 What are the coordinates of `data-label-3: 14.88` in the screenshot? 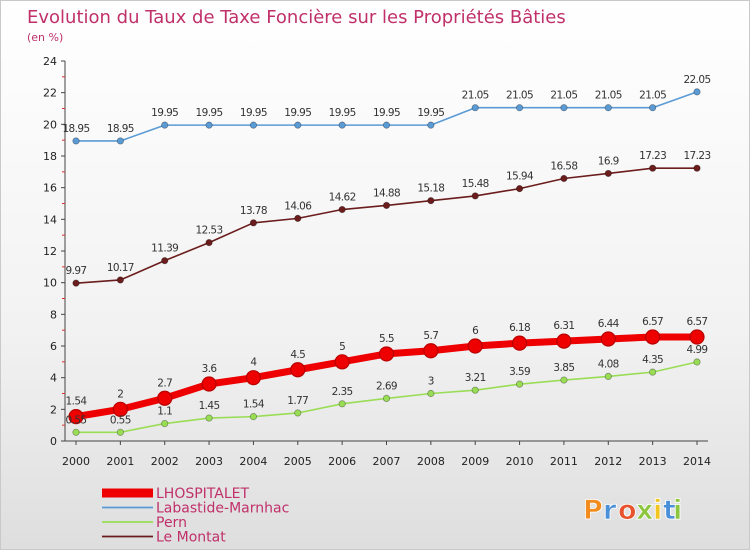 It's located at (386, 193).